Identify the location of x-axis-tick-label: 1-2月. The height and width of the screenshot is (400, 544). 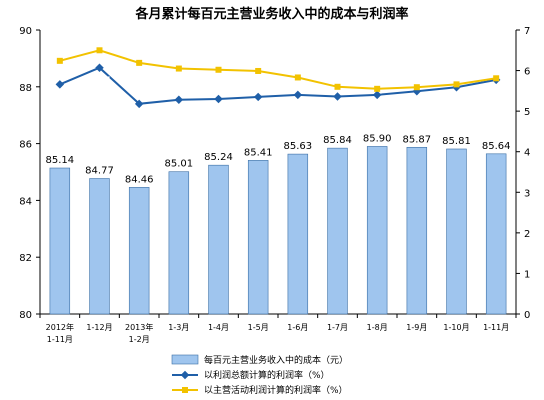
(139, 339).